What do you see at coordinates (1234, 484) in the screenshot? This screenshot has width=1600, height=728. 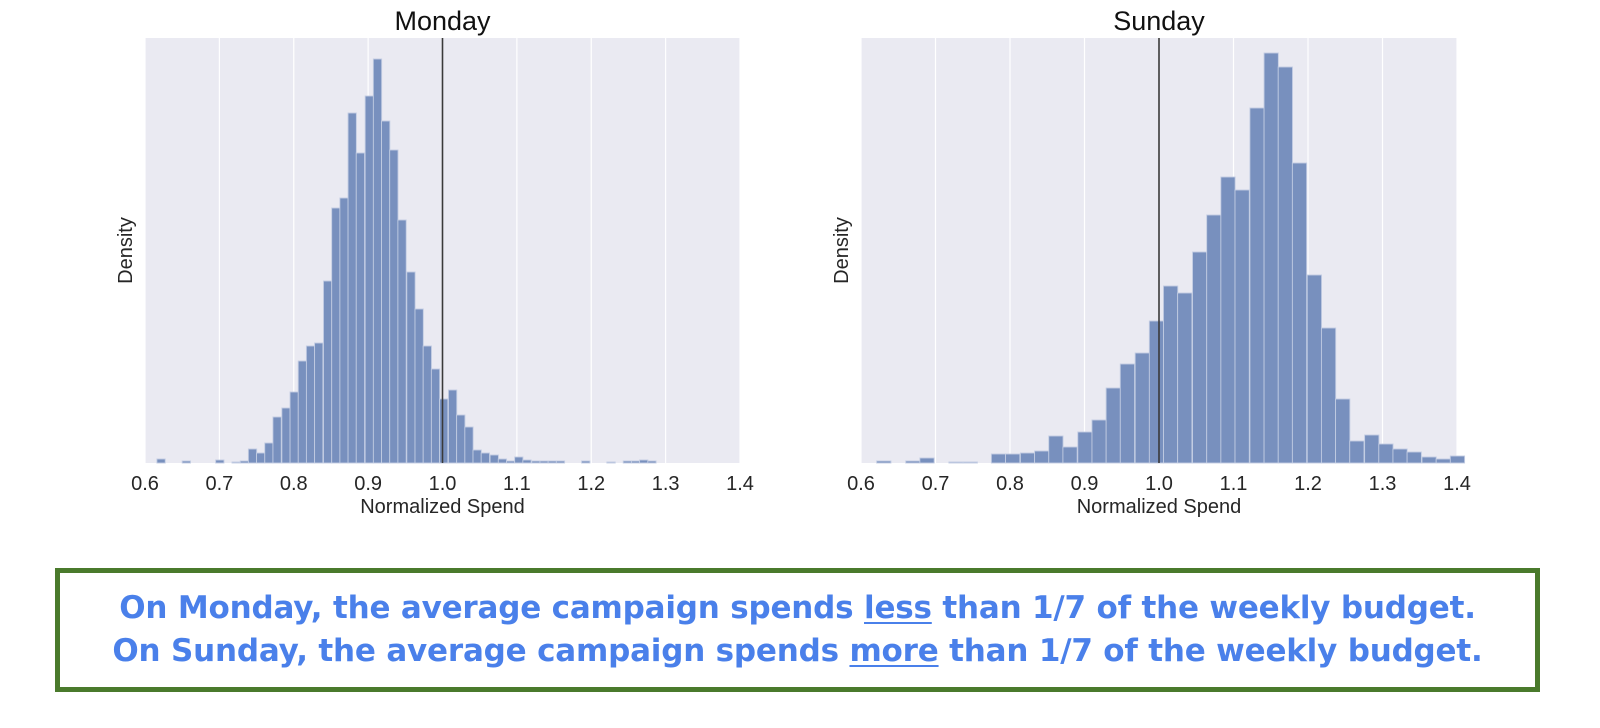 I see `sunday-xtick-label: 1.1` at bounding box center [1234, 484].